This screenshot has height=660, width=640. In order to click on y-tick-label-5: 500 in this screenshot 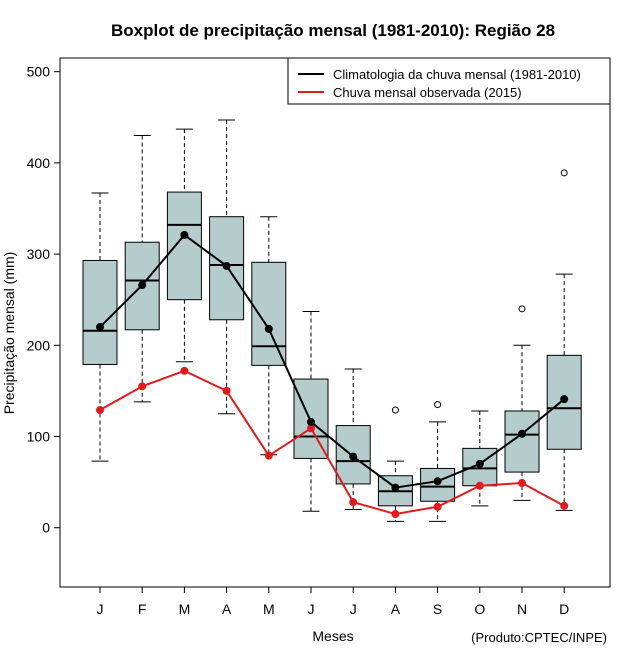, I will do `click(39, 72)`.